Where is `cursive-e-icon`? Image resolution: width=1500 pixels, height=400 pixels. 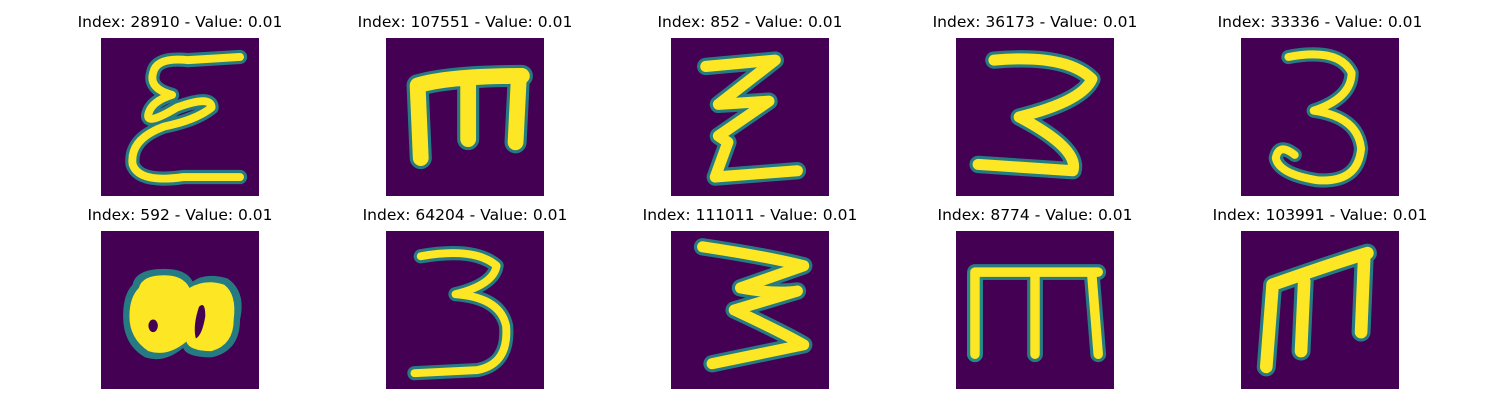 cursive-e-icon is located at coordinates (180, 117).